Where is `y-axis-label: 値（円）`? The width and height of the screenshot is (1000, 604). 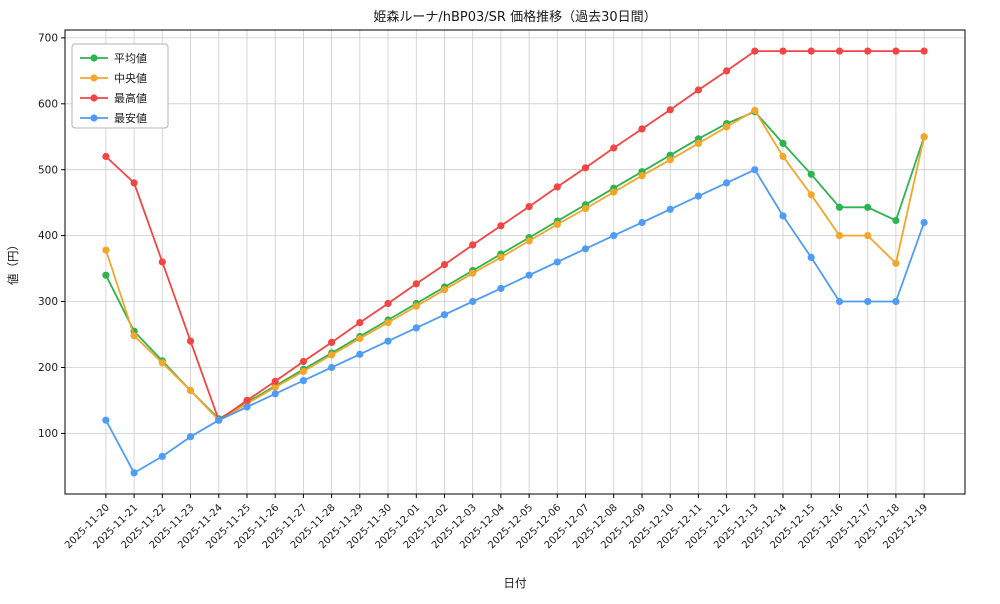 y-axis-label: 値（円） is located at coordinates (13, 262).